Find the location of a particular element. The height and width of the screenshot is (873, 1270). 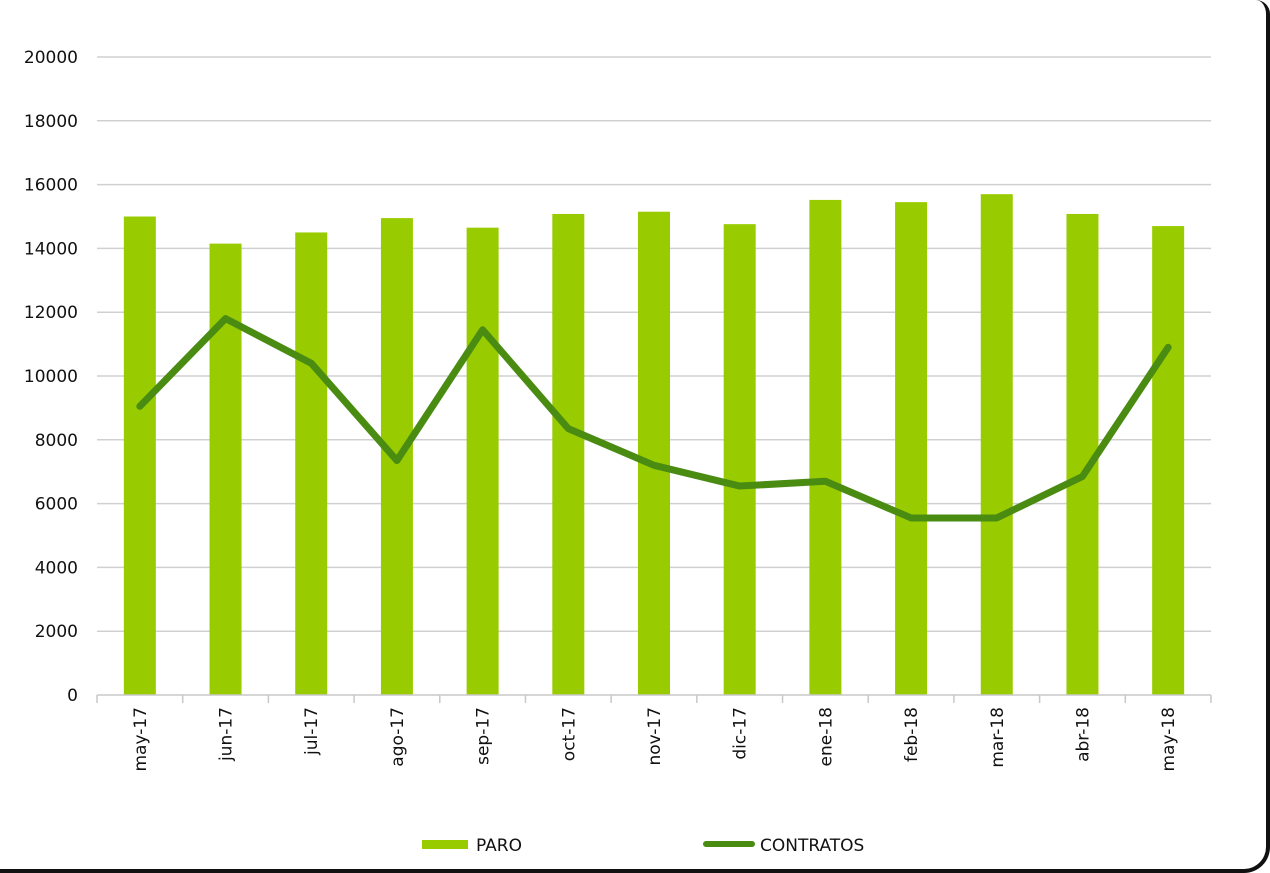

y-tick-label: 8000 is located at coordinates (56, 441).